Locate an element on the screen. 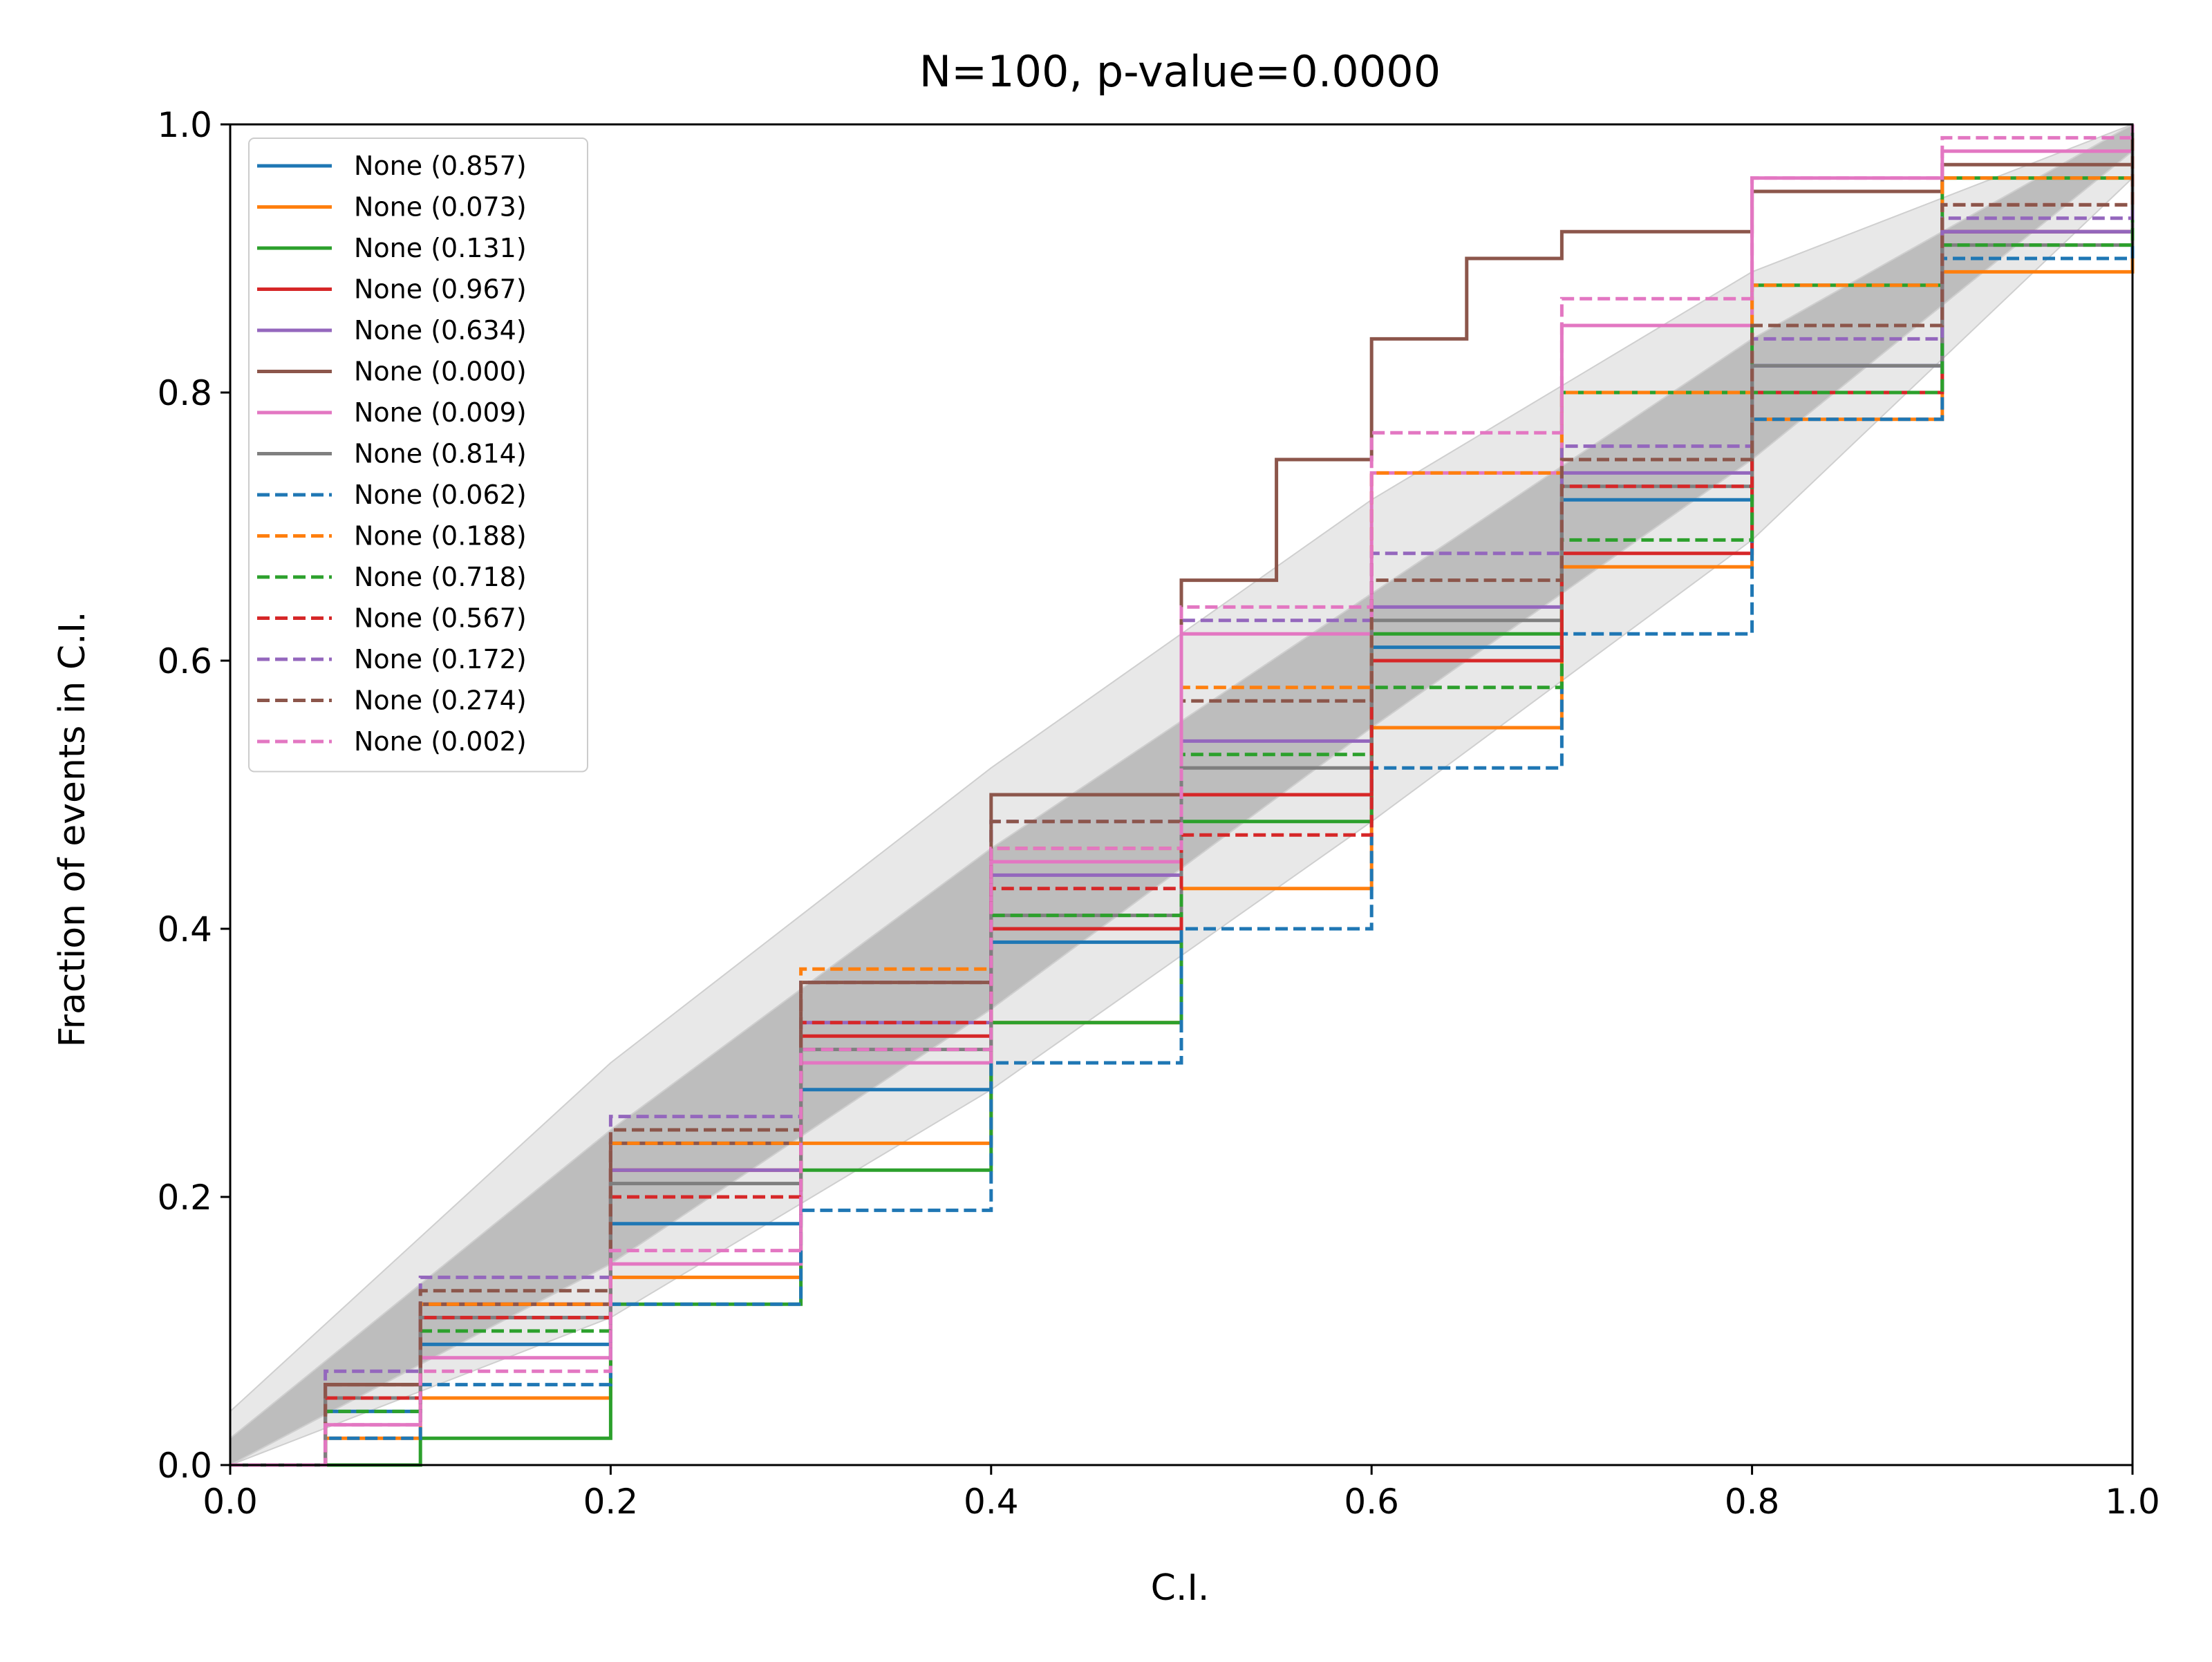  y-tick-label: 0.0 is located at coordinates (184, 1466).